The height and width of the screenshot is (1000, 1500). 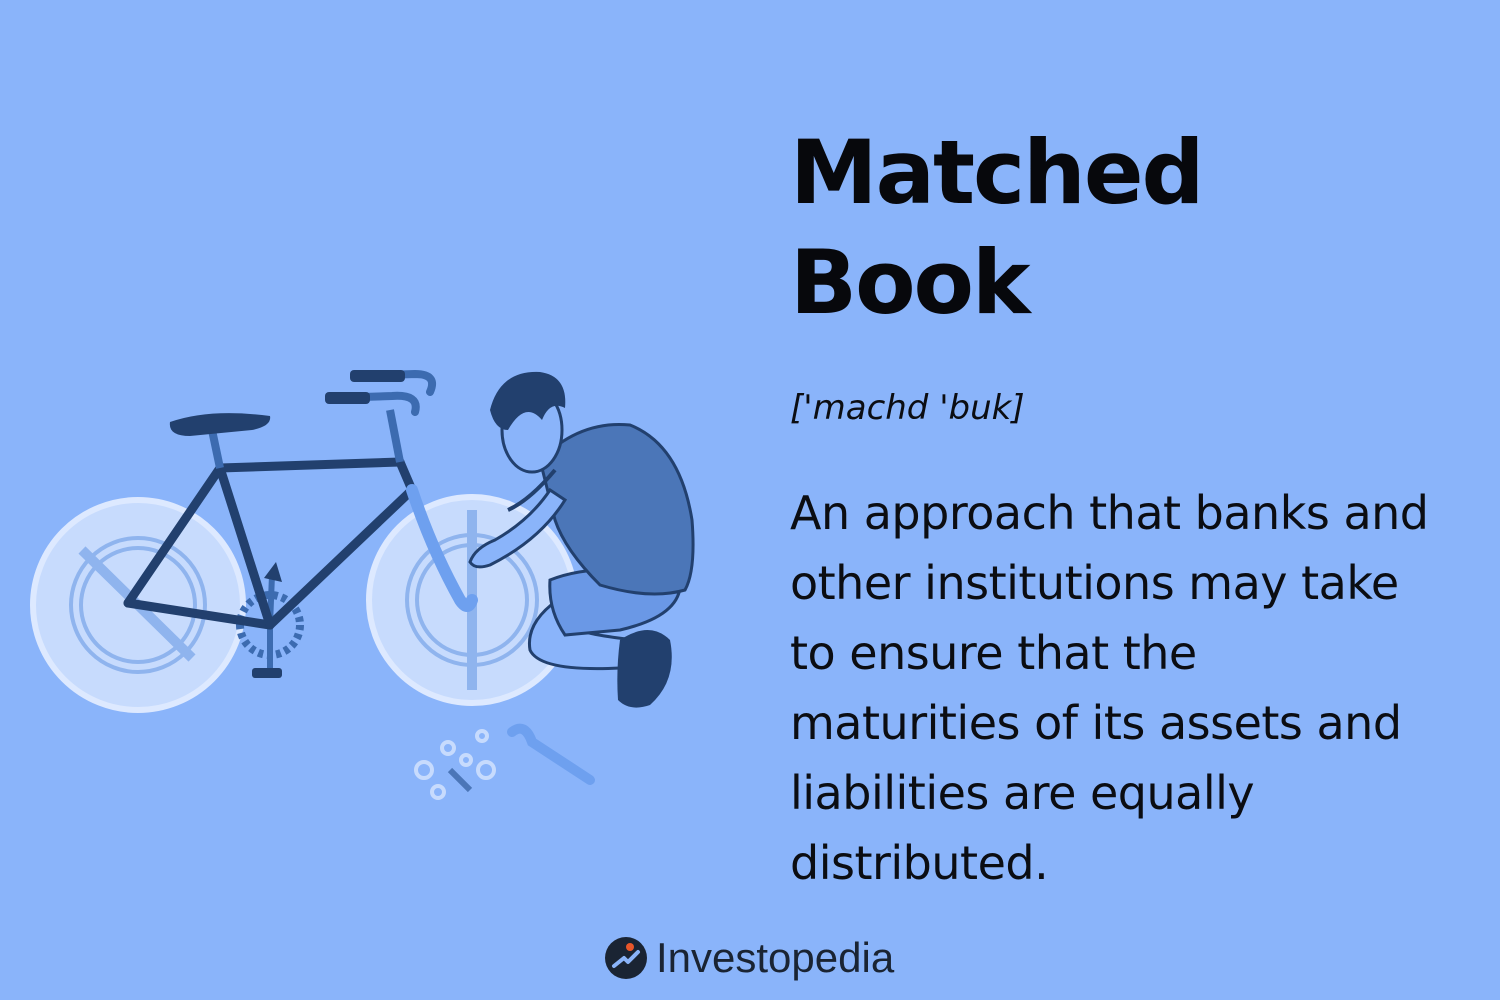 I want to click on tools-on-ground, so click(x=504, y=761).